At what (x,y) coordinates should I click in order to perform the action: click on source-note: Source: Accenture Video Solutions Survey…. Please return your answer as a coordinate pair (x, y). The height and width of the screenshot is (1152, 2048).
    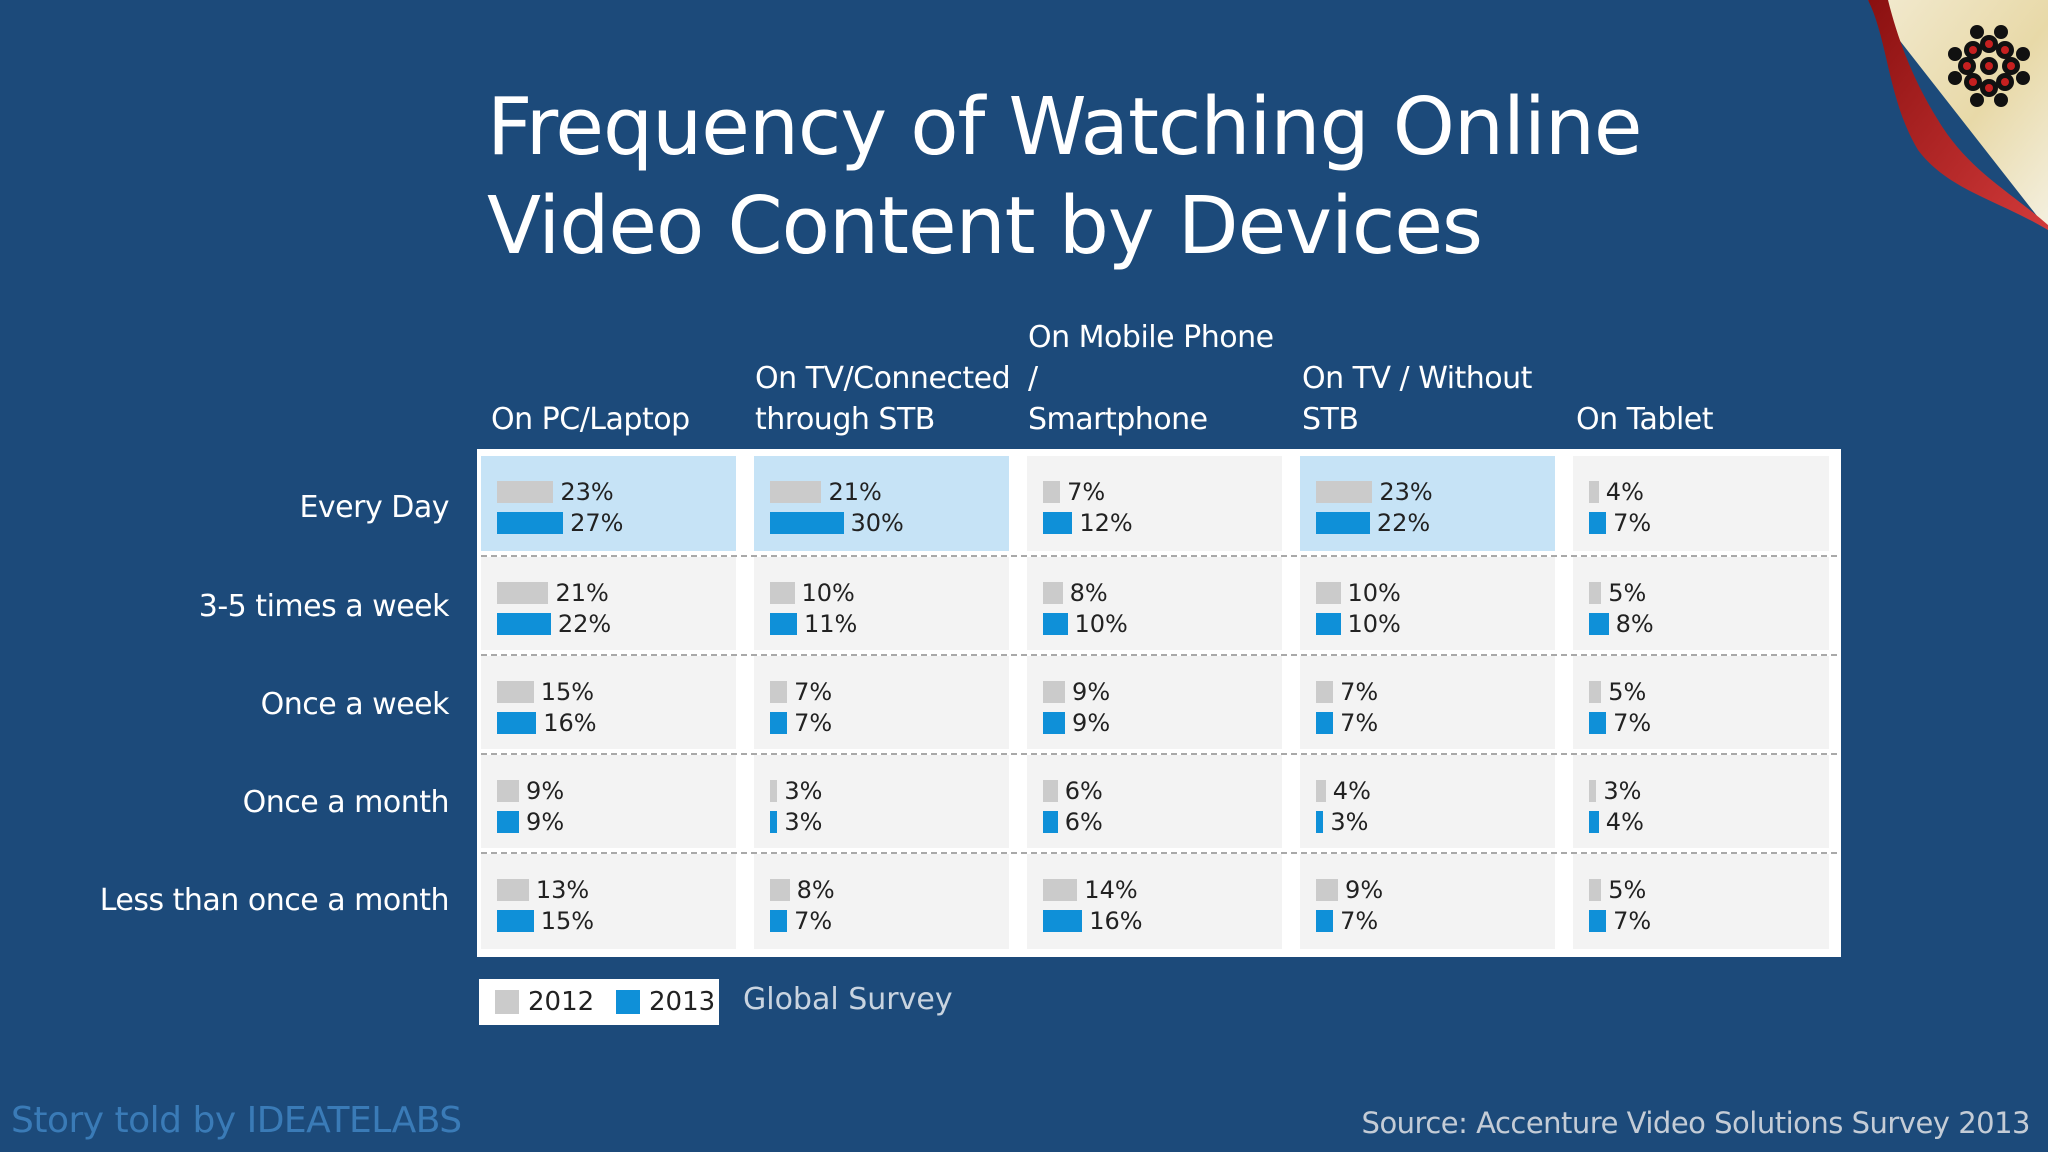
    Looking at the image, I should click on (1696, 1123).